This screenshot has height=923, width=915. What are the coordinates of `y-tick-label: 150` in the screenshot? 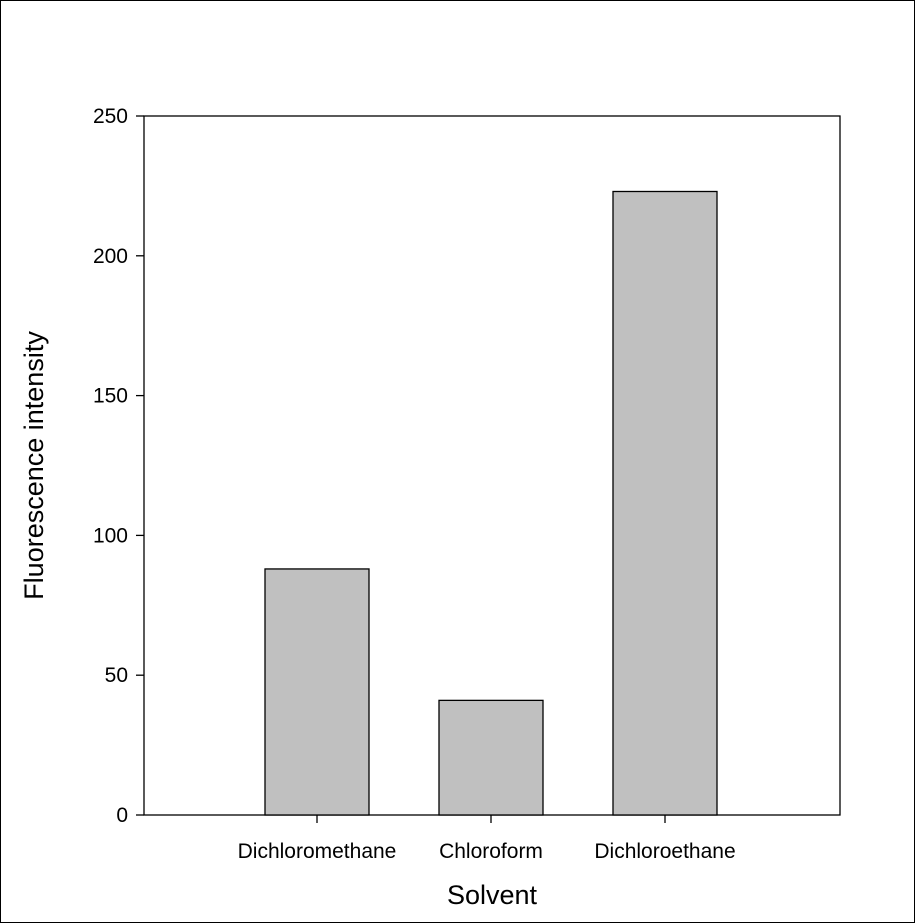 It's located at (110, 396).